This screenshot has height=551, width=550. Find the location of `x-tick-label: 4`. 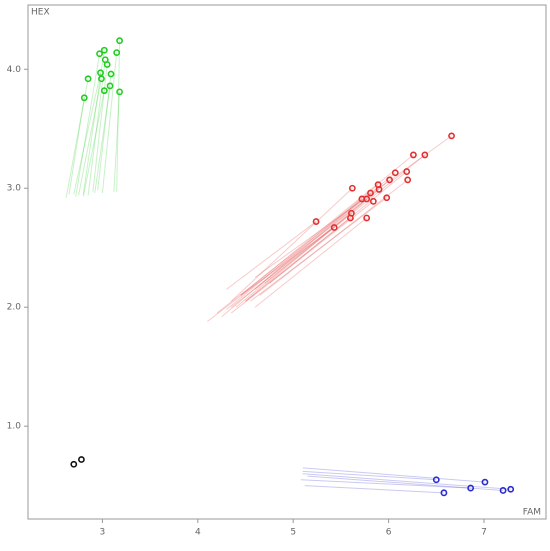

x-tick-label: 4 is located at coordinates (198, 533).